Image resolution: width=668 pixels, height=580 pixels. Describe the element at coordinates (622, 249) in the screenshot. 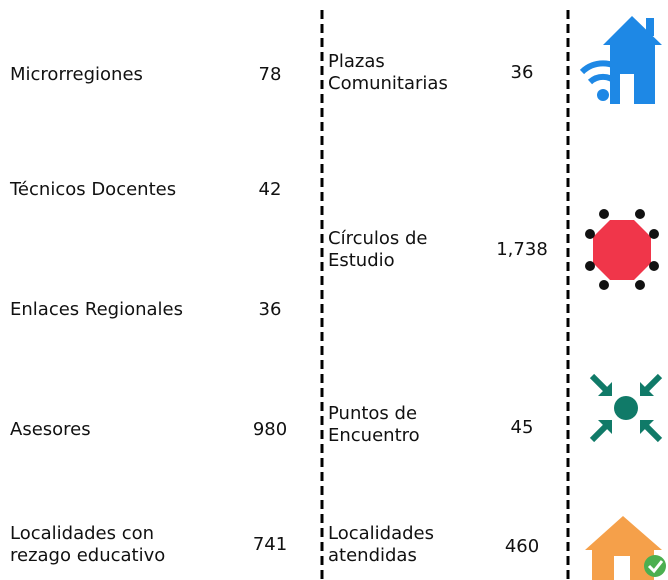

I see `circle-icon` at that location.